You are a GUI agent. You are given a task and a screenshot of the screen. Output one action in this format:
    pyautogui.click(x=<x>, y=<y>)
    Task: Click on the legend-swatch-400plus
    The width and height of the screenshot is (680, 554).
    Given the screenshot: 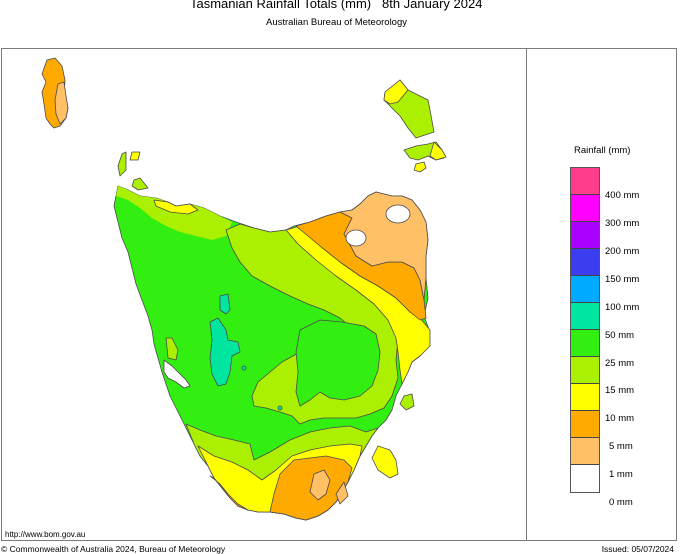 What is the action you would take?
    pyautogui.click(x=585, y=181)
    